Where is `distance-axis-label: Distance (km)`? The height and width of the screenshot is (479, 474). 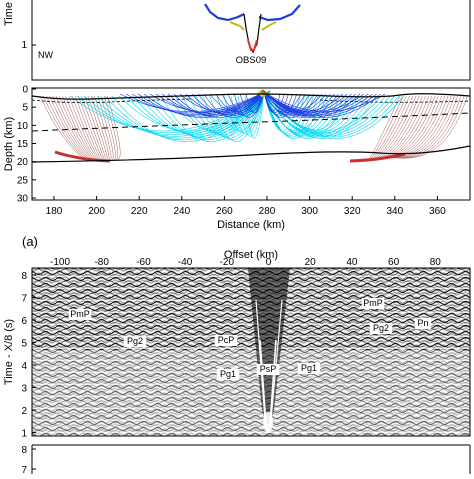
distance-axis-label: Distance (km) is located at coordinates (251, 225).